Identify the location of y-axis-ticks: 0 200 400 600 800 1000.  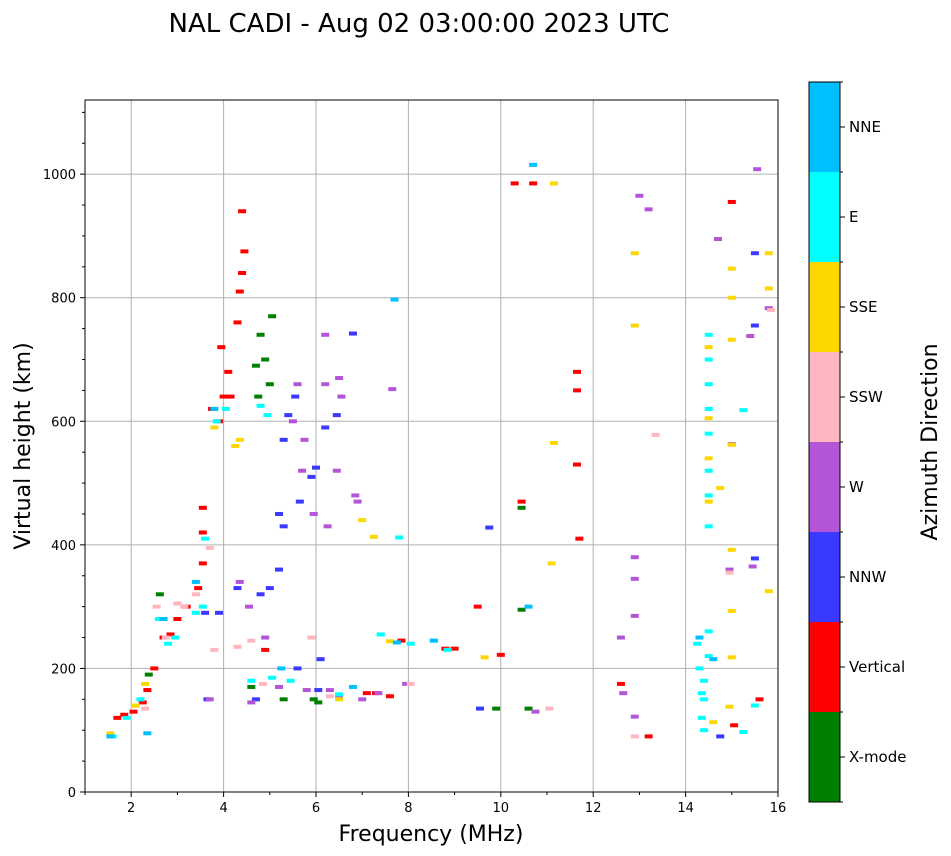
(64, 456).